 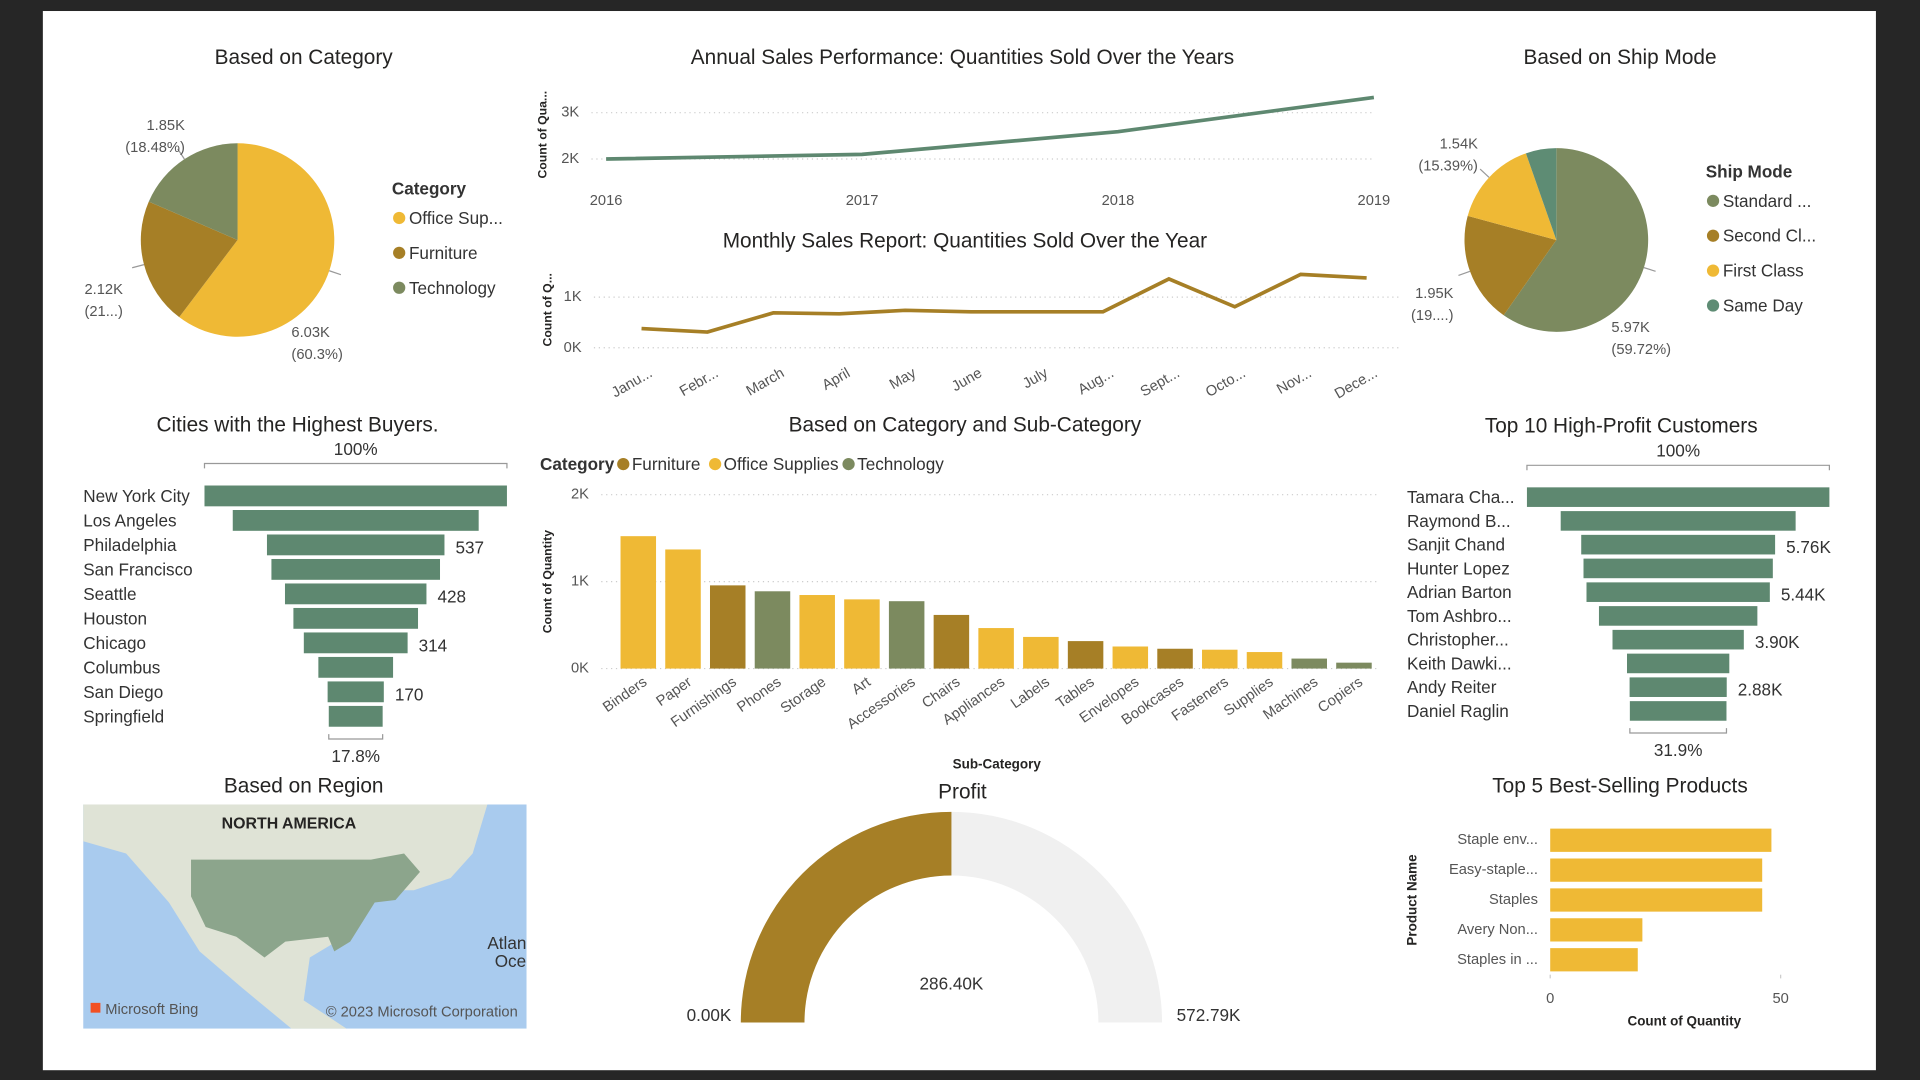 What do you see at coordinates (1630, 328) in the screenshot?
I see `data-label: 5.97K` at bounding box center [1630, 328].